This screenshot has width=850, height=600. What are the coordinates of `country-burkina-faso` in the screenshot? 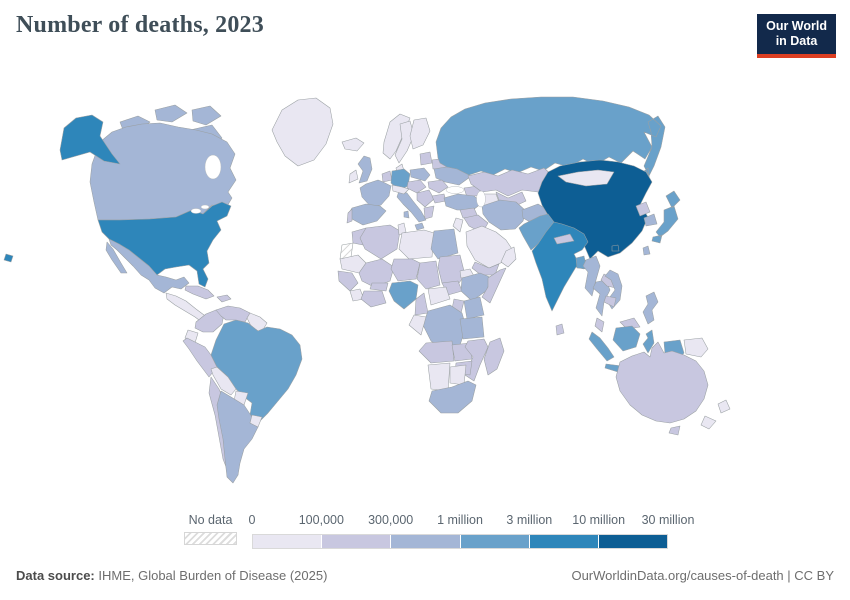 It's located at (379, 287).